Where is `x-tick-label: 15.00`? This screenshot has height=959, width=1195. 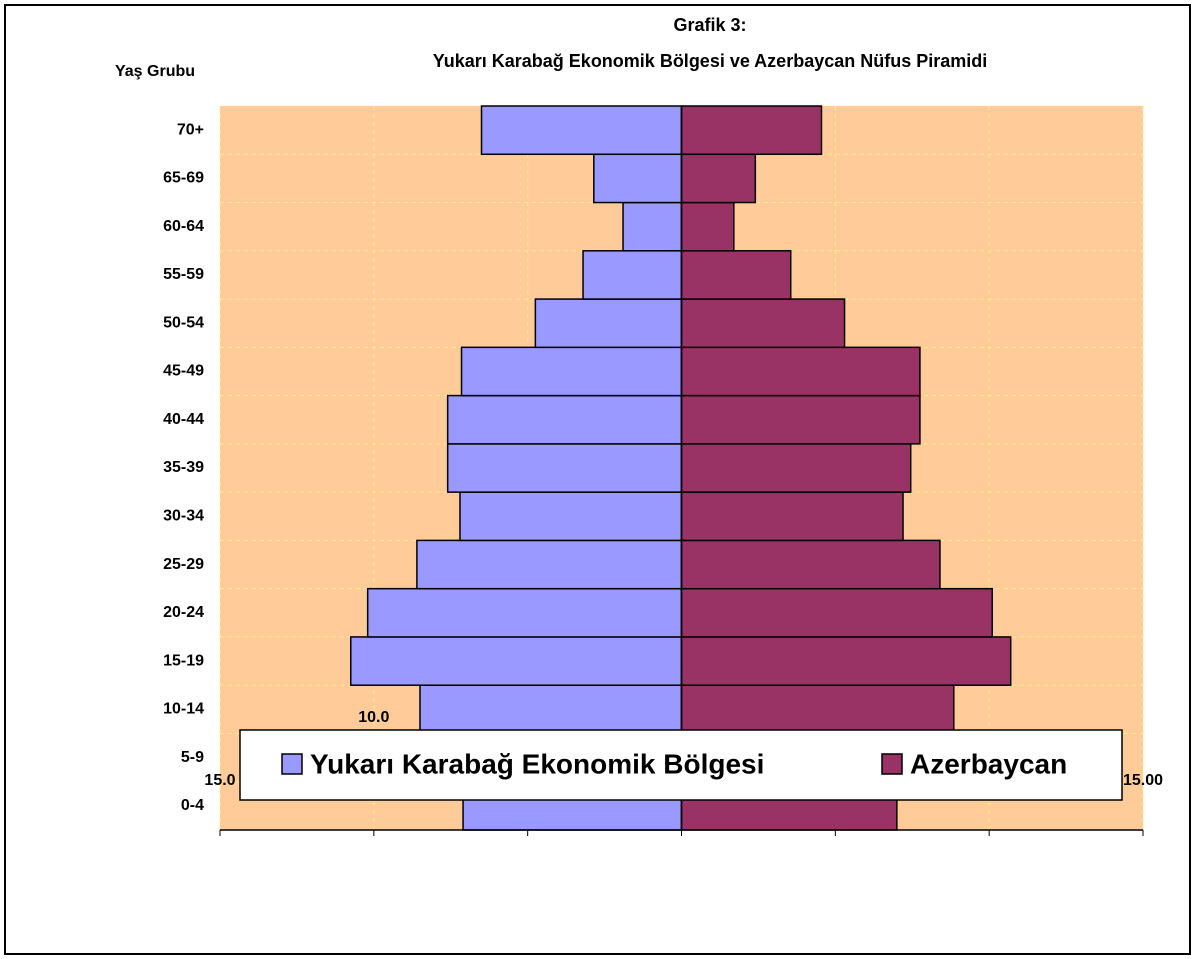
x-tick-label: 15.00 is located at coordinates (1143, 780).